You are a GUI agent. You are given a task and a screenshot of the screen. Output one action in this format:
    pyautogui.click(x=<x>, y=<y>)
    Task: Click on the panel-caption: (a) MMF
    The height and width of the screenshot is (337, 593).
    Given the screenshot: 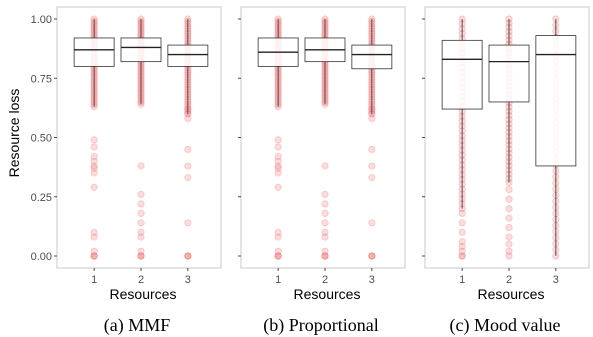 What is the action you would take?
    pyautogui.click(x=137, y=325)
    